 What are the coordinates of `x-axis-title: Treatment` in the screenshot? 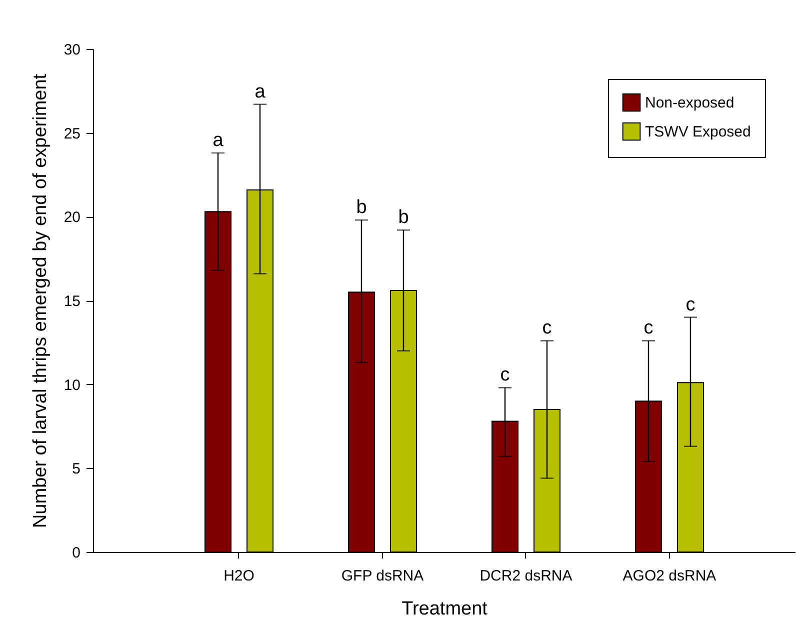 It's located at (445, 609).